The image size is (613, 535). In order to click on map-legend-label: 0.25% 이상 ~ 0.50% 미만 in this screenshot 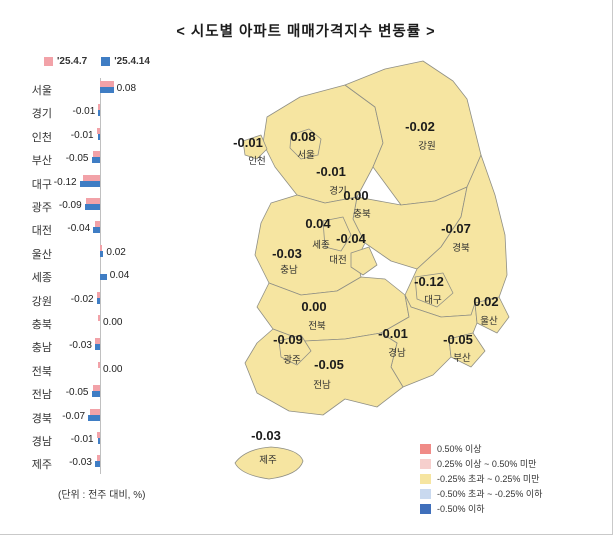, I will do `click(487, 464)`.